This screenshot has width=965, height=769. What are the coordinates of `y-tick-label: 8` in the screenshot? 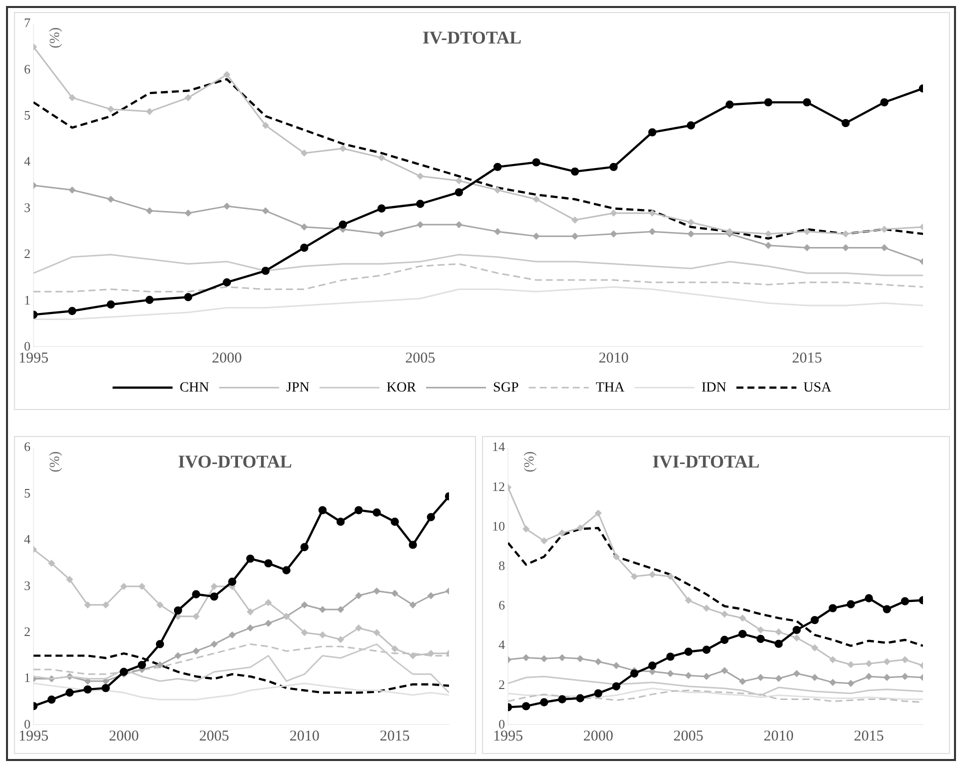 It's located at (501, 566).